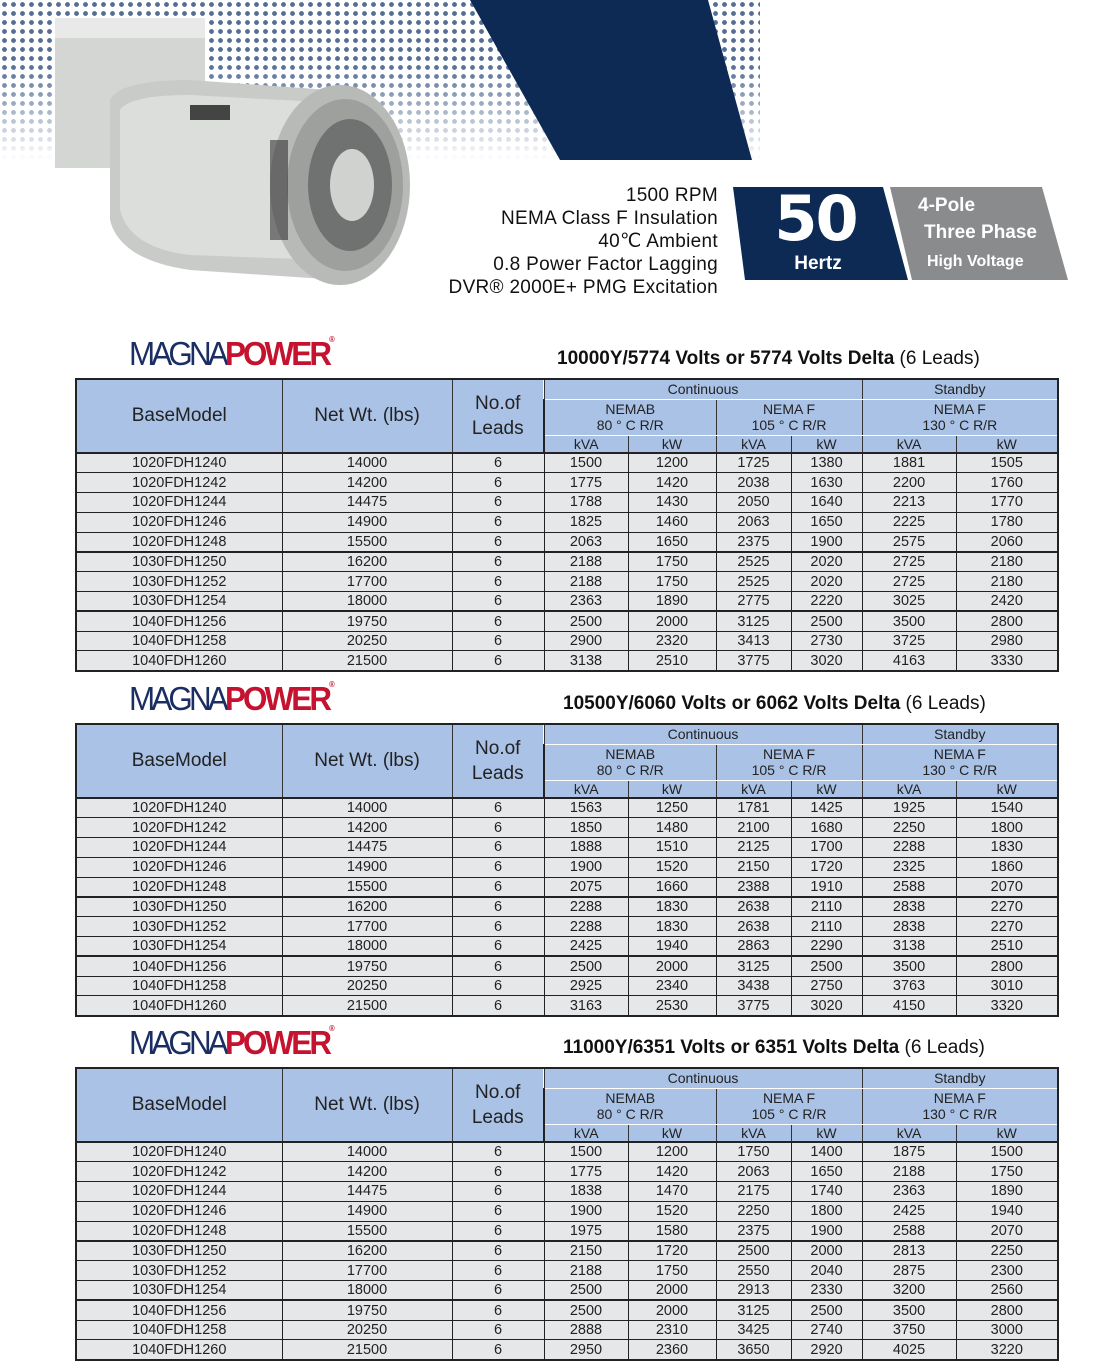  Describe the element at coordinates (586, 1152) in the screenshot. I see `cell-cont-b-kva: 1500` at that location.